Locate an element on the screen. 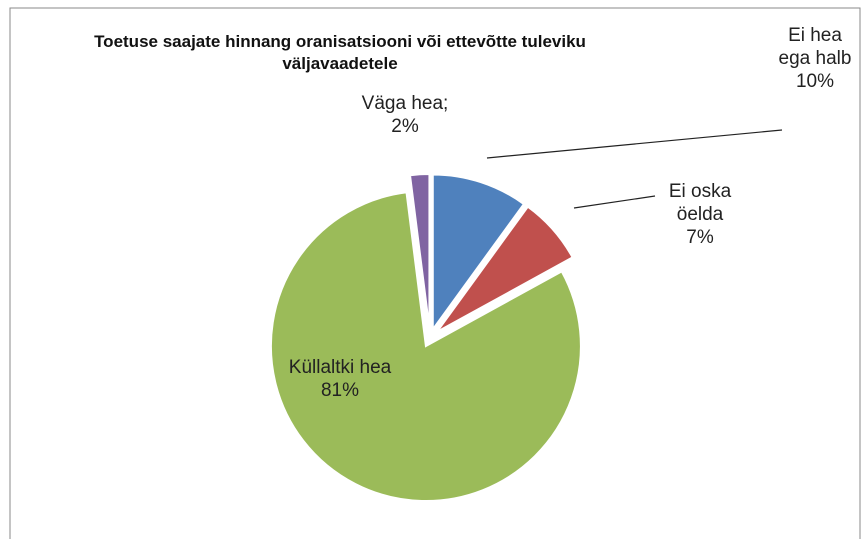 The height and width of the screenshot is (539, 862). category-label: Ei hea ega halb is located at coordinates (815, 47).